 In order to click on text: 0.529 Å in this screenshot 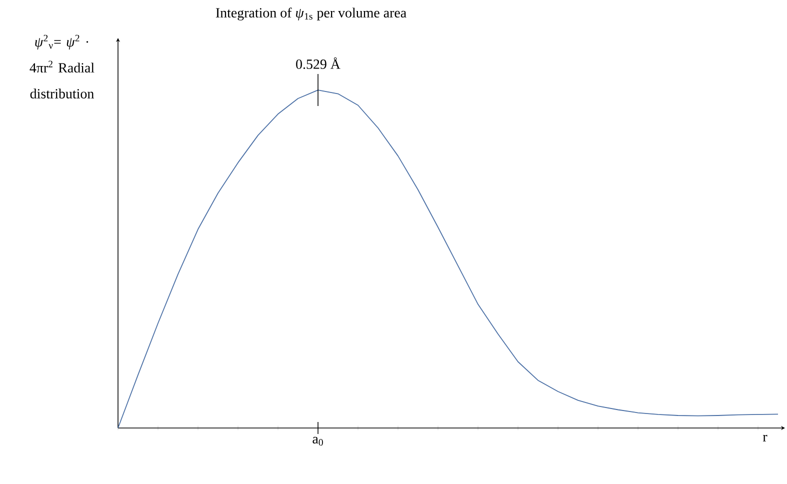, I will do `click(318, 63)`.